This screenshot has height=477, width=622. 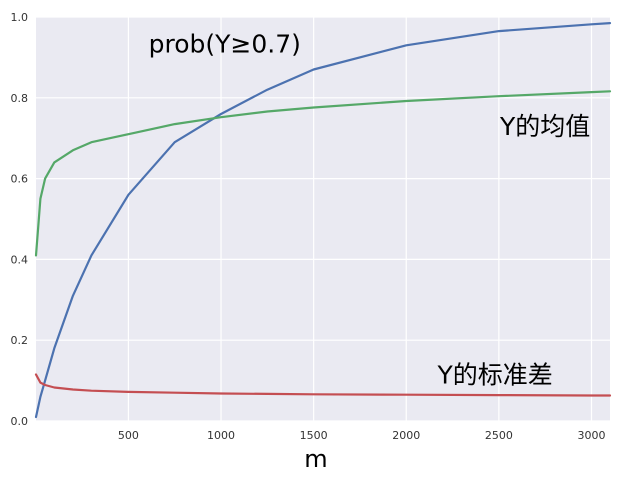 What do you see at coordinates (499, 435) in the screenshot?
I see `x-tick-label: 2500` at bounding box center [499, 435].